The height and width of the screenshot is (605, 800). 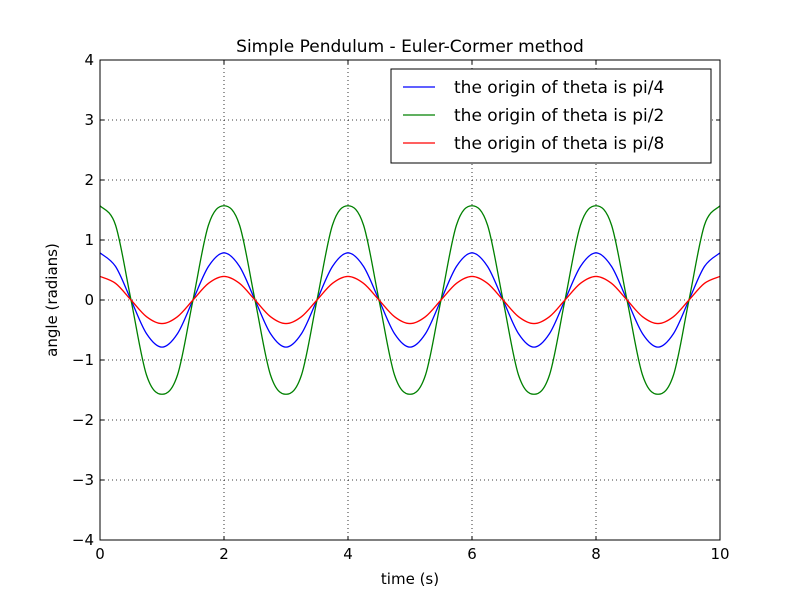 I want to click on legend-label-2: the origin of theta is pi/8, so click(x=559, y=144).